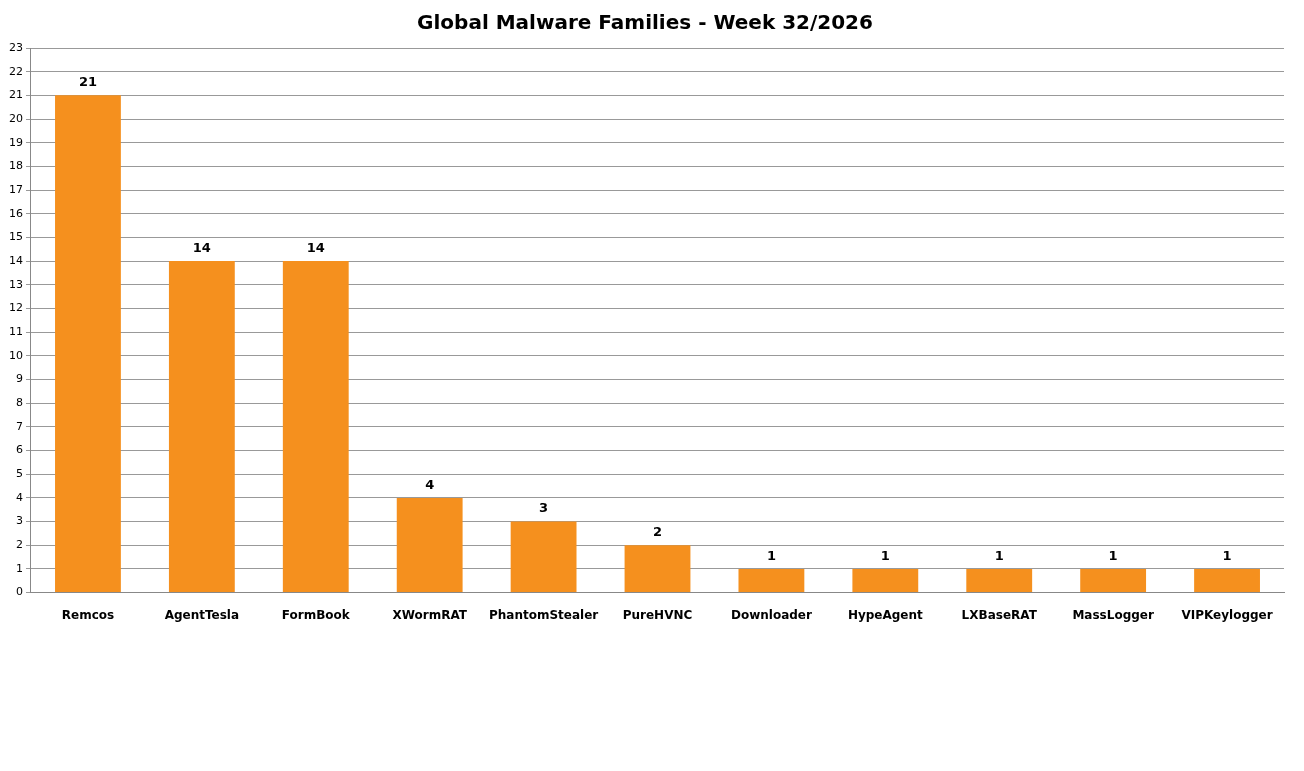 The image size is (1304, 771). Describe the element at coordinates (19, 474) in the screenshot. I see `y-tick-label: 5` at that location.